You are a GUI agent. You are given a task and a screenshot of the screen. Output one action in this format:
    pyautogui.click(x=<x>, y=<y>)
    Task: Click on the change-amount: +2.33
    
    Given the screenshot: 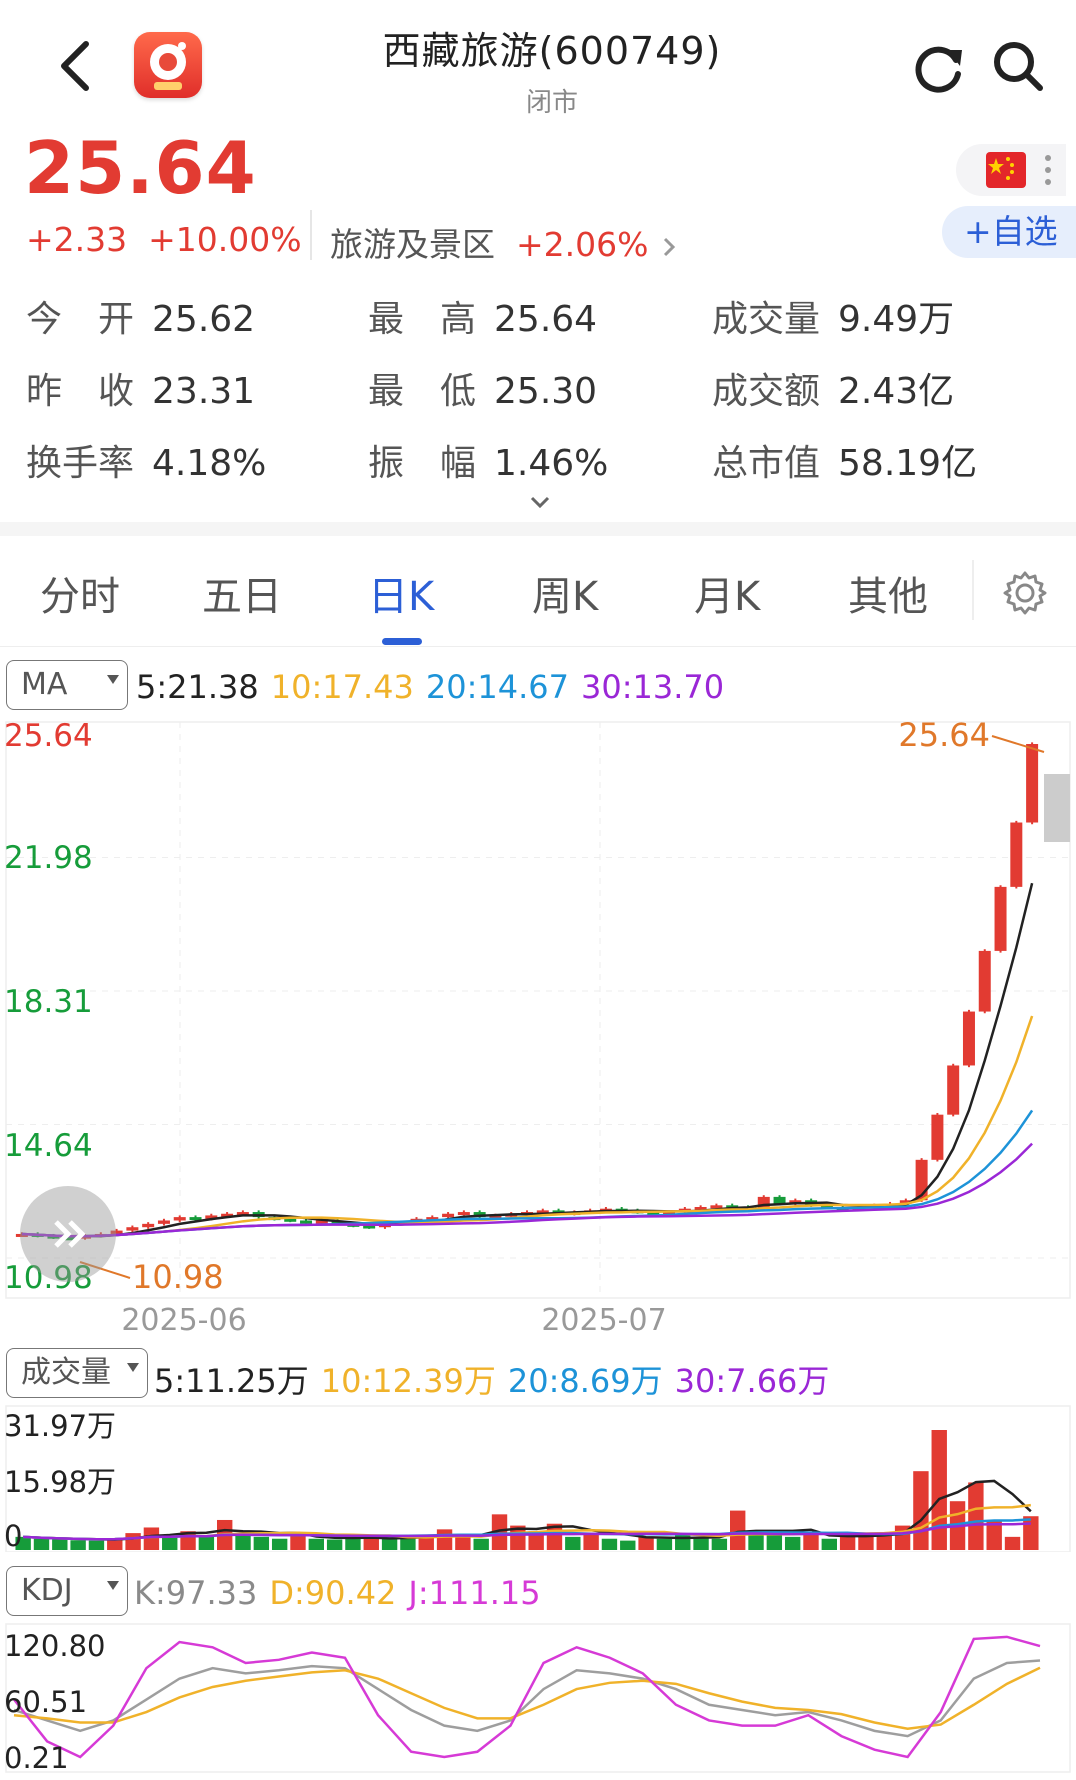 What is the action you would take?
    pyautogui.click(x=77, y=239)
    